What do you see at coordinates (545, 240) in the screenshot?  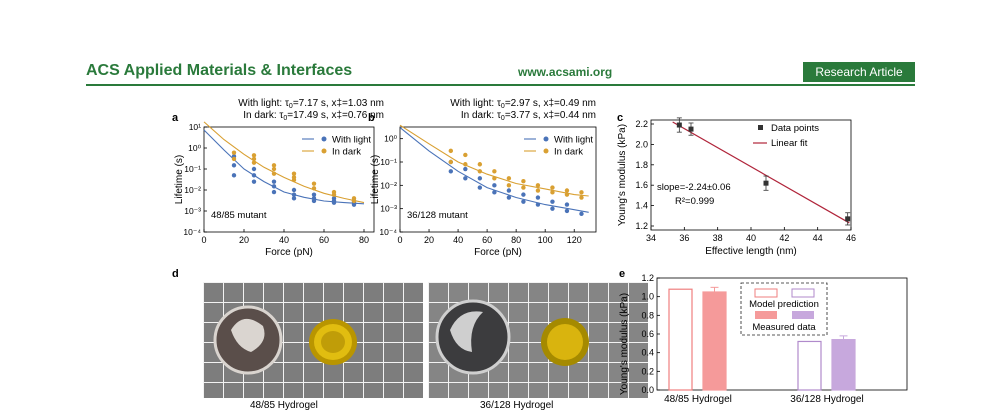 I see `x-tick-label: 100` at bounding box center [545, 240].